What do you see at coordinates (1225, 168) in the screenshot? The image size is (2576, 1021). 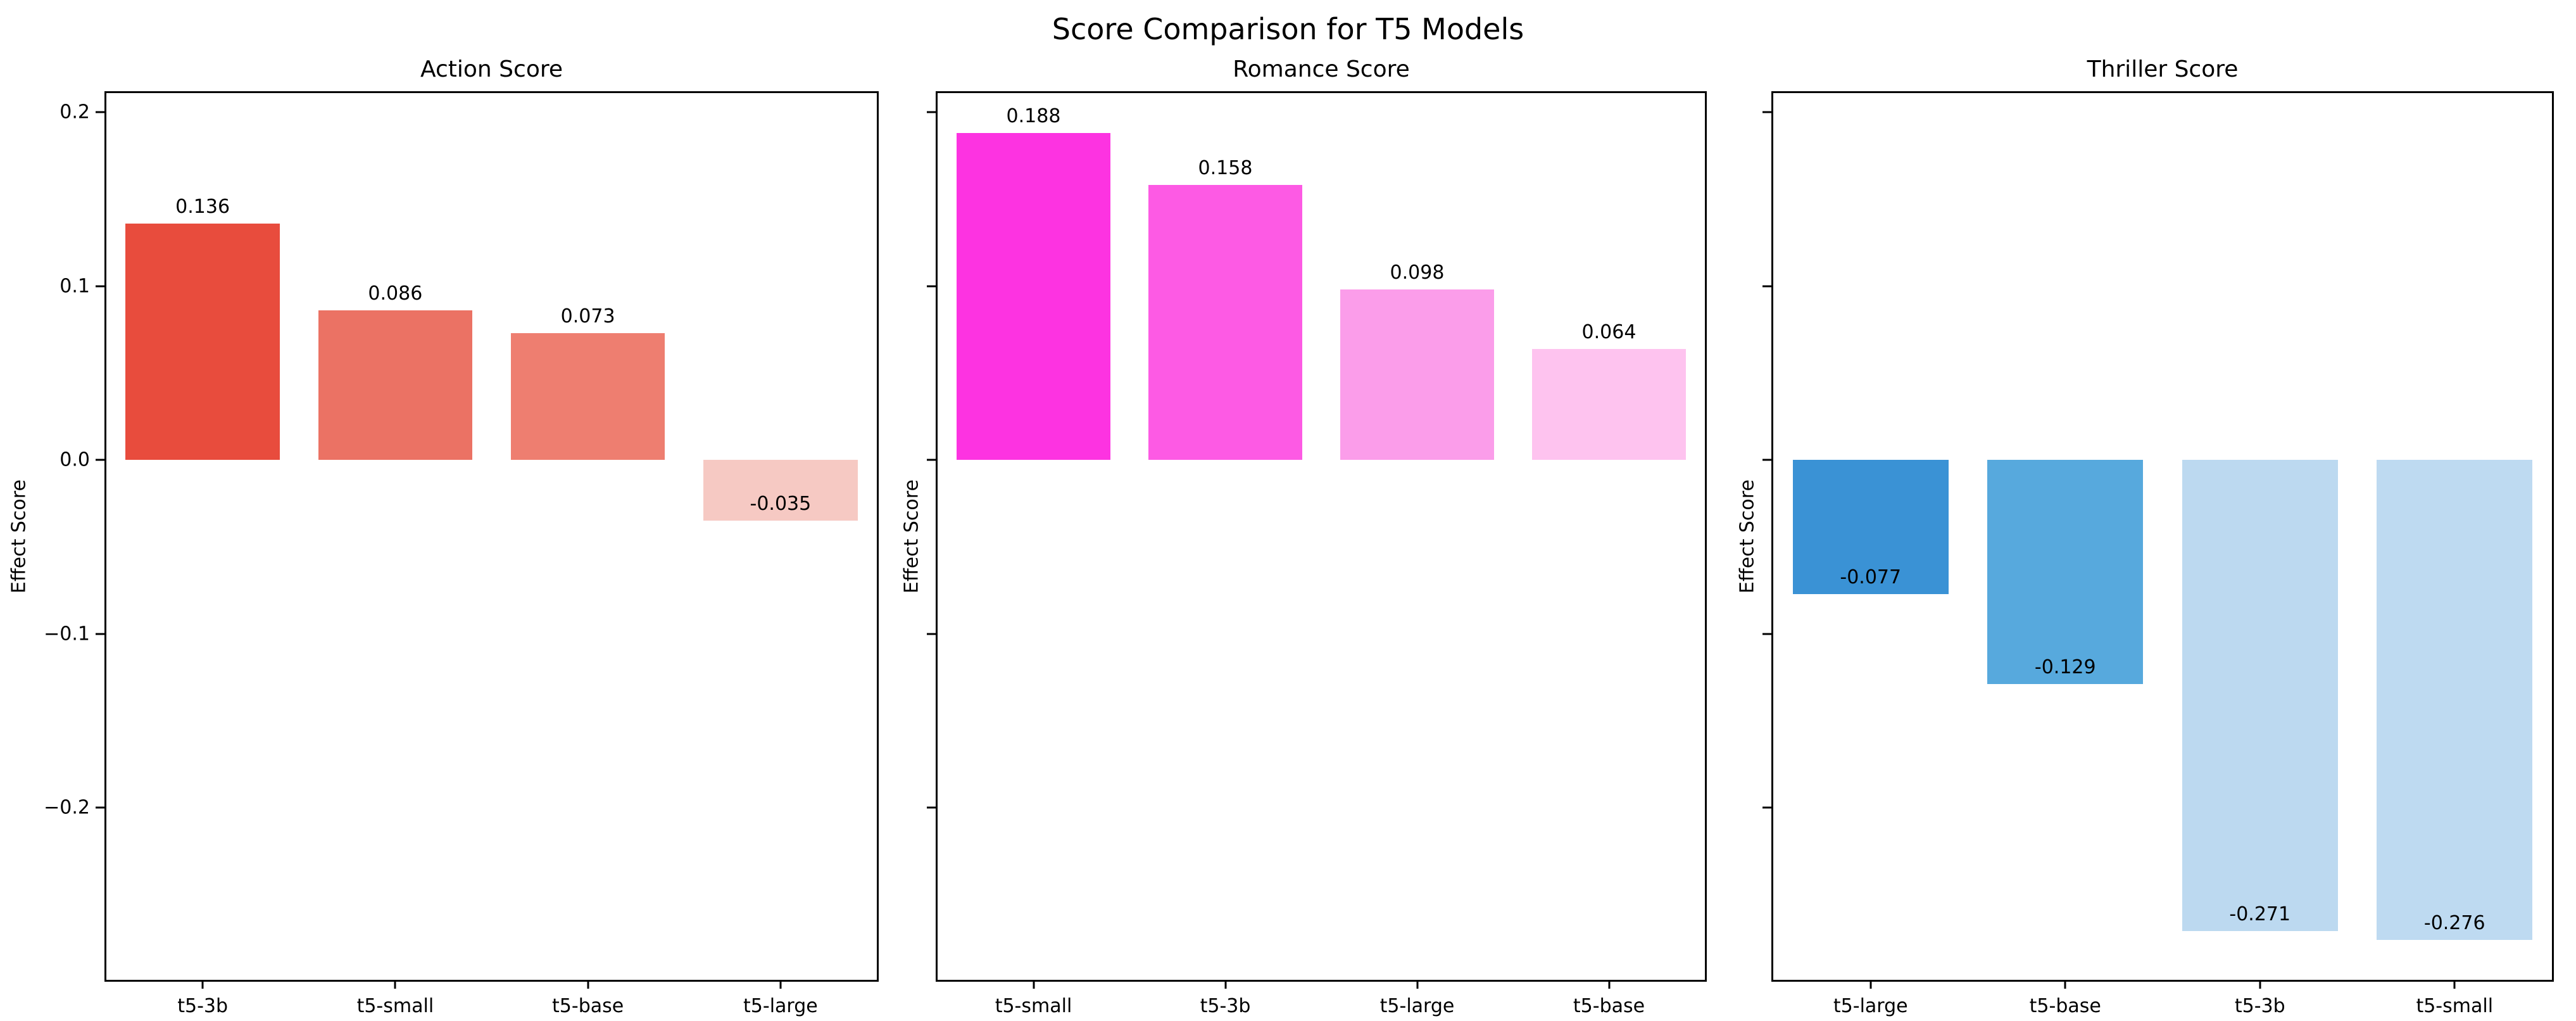 I see `bar-value-label: 0.158` at bounding box center [1225, 168].